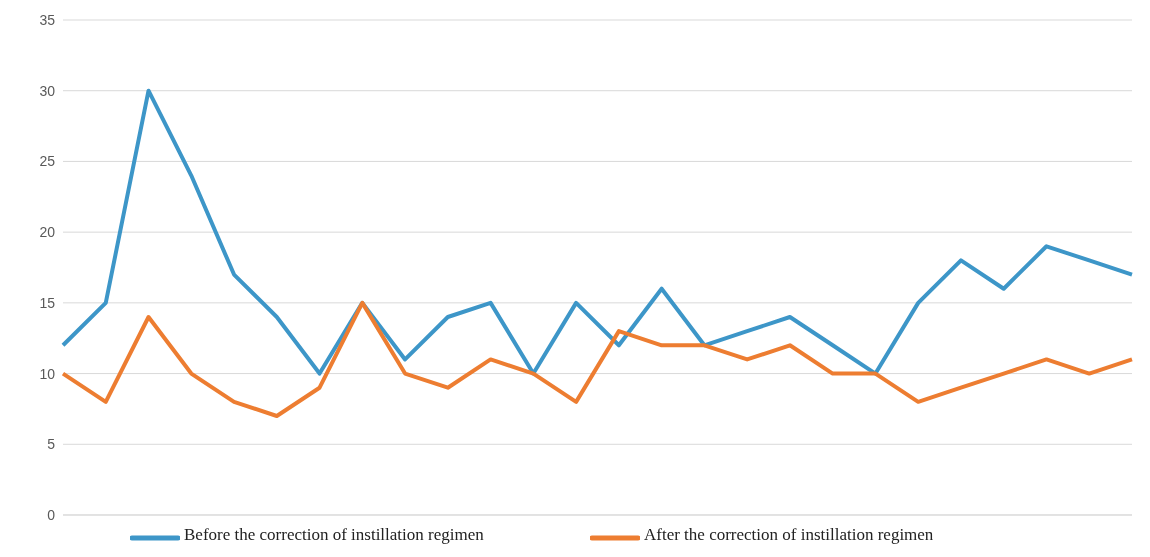 The height and width of the screenshot is (557, 1150). I want to click on y-tick-label: 5, so click(51, 444).